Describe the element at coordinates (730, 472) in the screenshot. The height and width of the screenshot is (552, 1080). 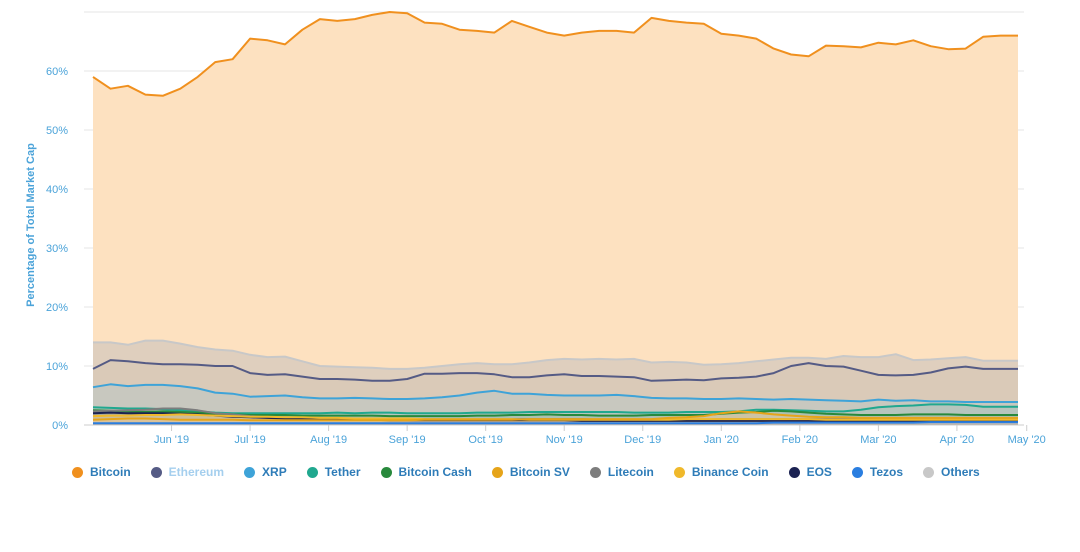
I see `legend-label: Binance Coin` at that location.